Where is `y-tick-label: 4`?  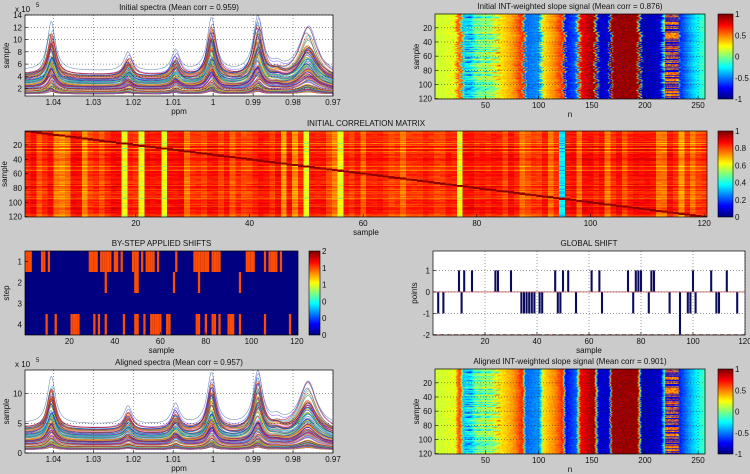 y-tick-label: 4 is located at coordinates (20, 325).